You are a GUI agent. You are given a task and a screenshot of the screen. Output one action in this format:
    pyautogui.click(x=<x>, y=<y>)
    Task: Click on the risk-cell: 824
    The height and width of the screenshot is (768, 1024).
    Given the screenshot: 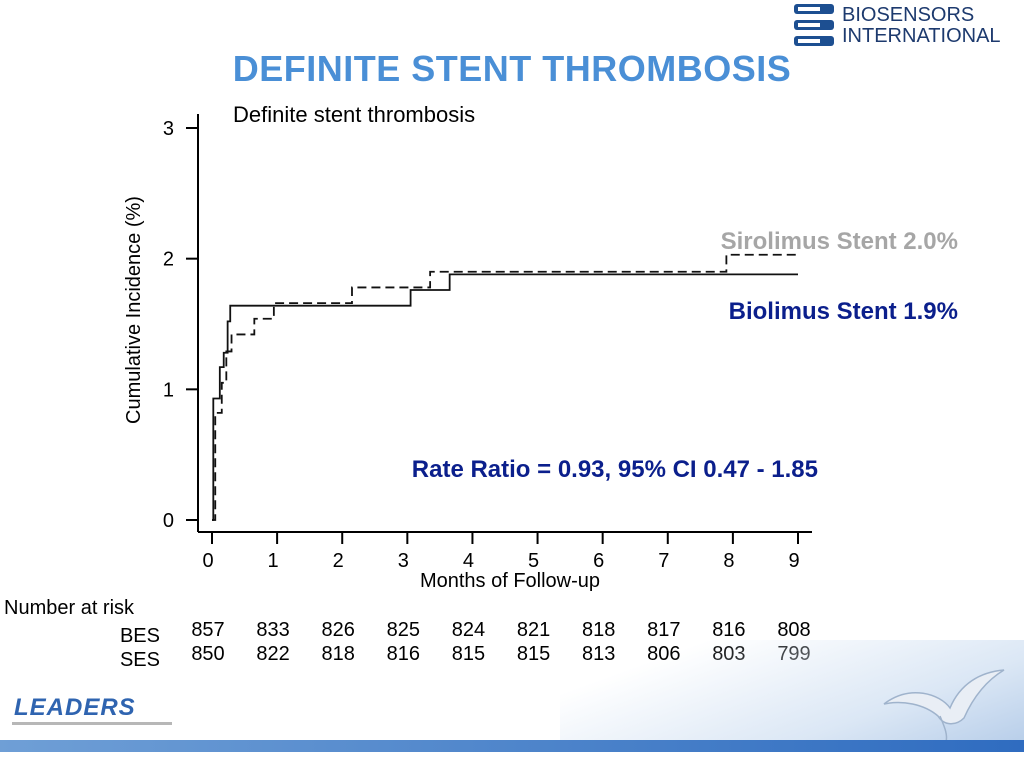 What is the action you would take?
    pyautogui.click(x=468, y=630)
    